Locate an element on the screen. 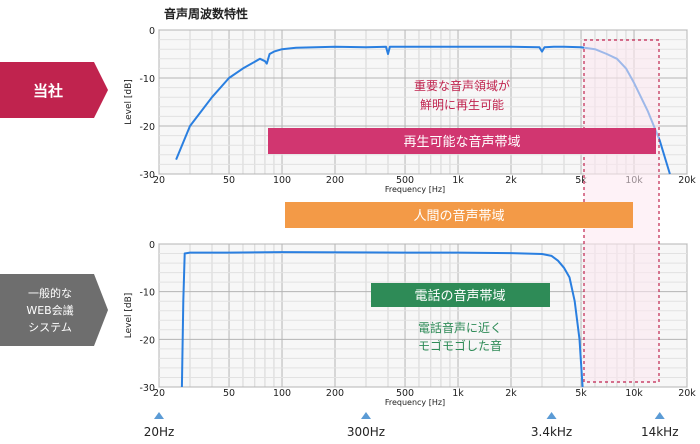 The height and width of the screenshot is (444, 700). human-band-label: 人間の音声帯域 is located at coordinates (458, 216).